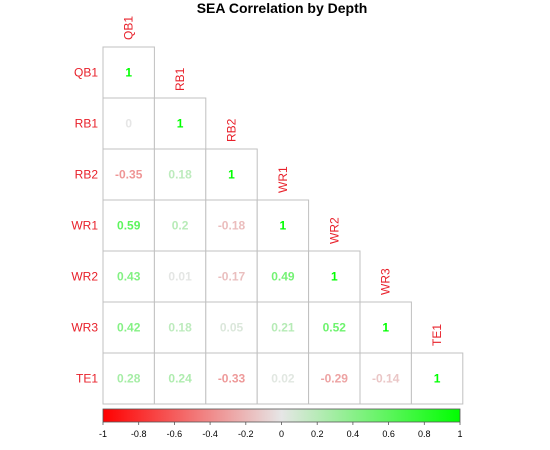 Image resolution: width=550 pixels, height=450 pixels. I want to click on cell-value-label: -0.33, so click(232, 379).